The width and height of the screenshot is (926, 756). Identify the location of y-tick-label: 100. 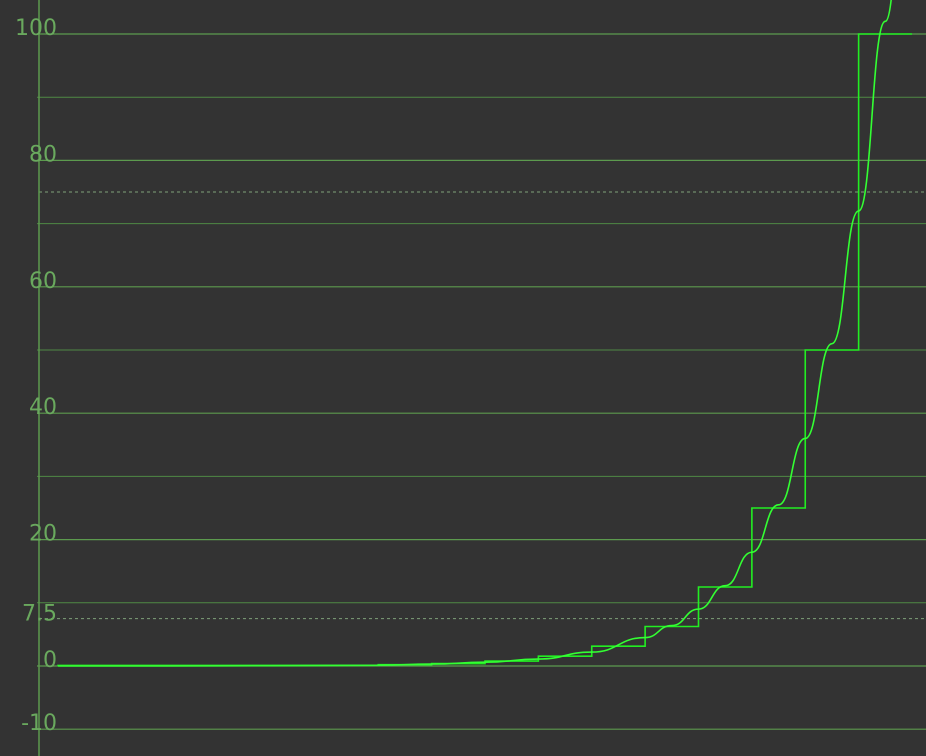
(36, 28).